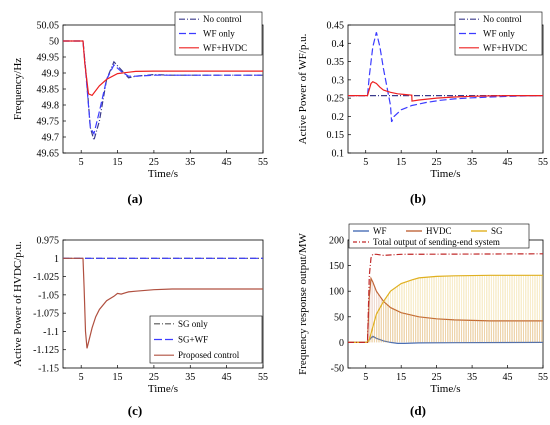 The width and height of the screenshot is (550, 425). What do you see at coordinates (418, 410) in the screenshot?
I see `panel-label: (d)` at bounding box center [418, 410].